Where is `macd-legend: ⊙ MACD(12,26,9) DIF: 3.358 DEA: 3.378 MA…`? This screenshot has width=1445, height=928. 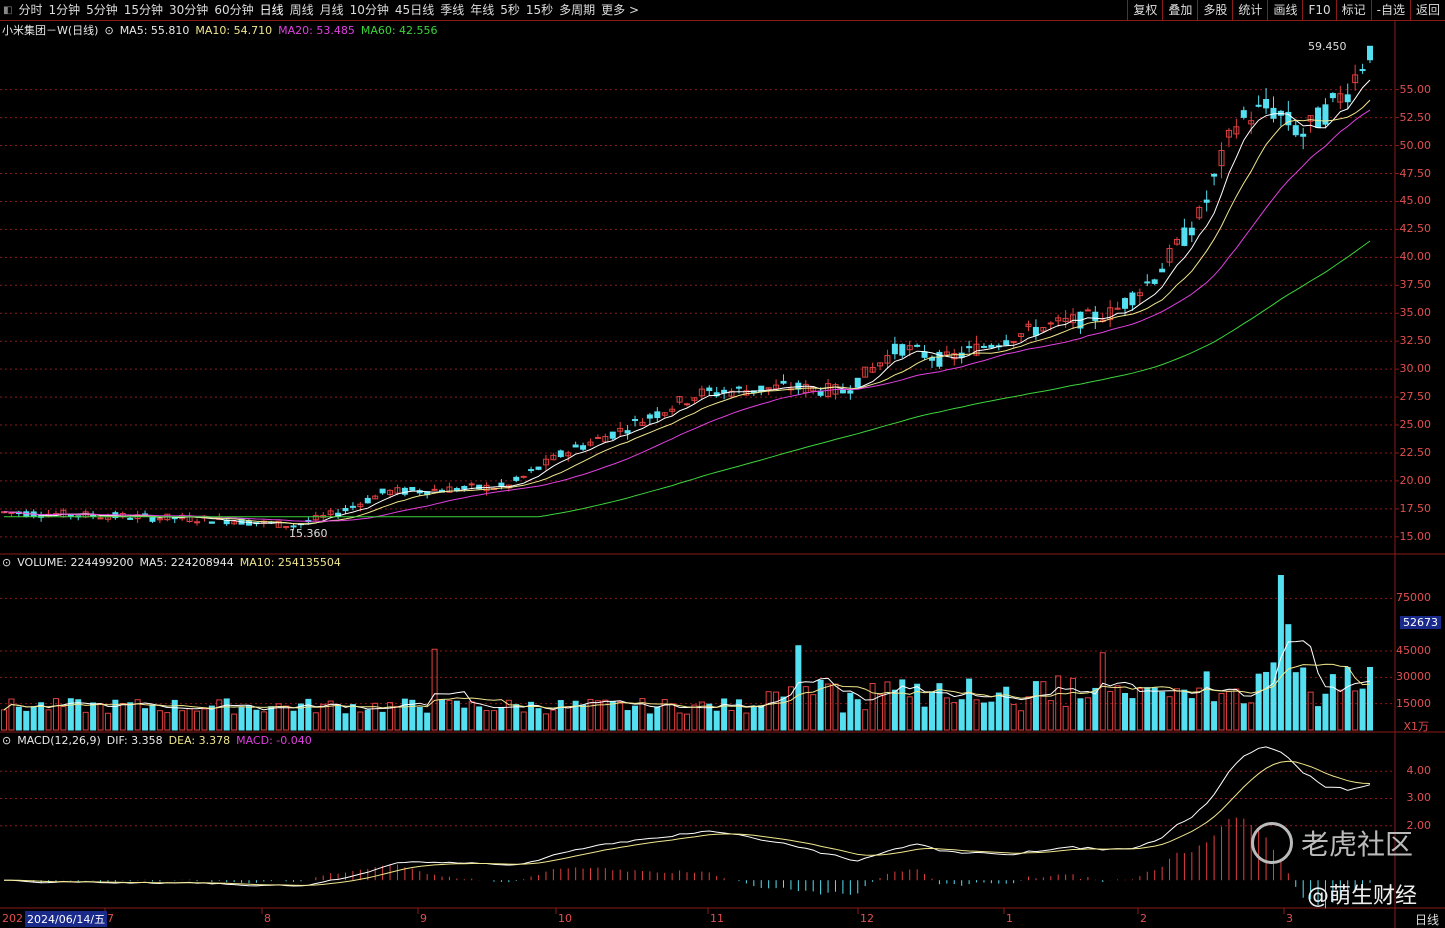
macd-legend: ⊙ MACD(12,26,9) DIF: 3.358 DEA: 3.378 MA… is located at coordinates (157, 740).